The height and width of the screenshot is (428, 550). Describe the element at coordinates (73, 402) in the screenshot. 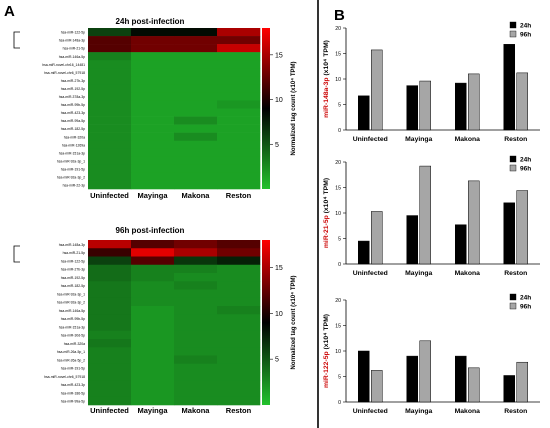

I see `row-label: hsa-miR-99a-5p` at that location.